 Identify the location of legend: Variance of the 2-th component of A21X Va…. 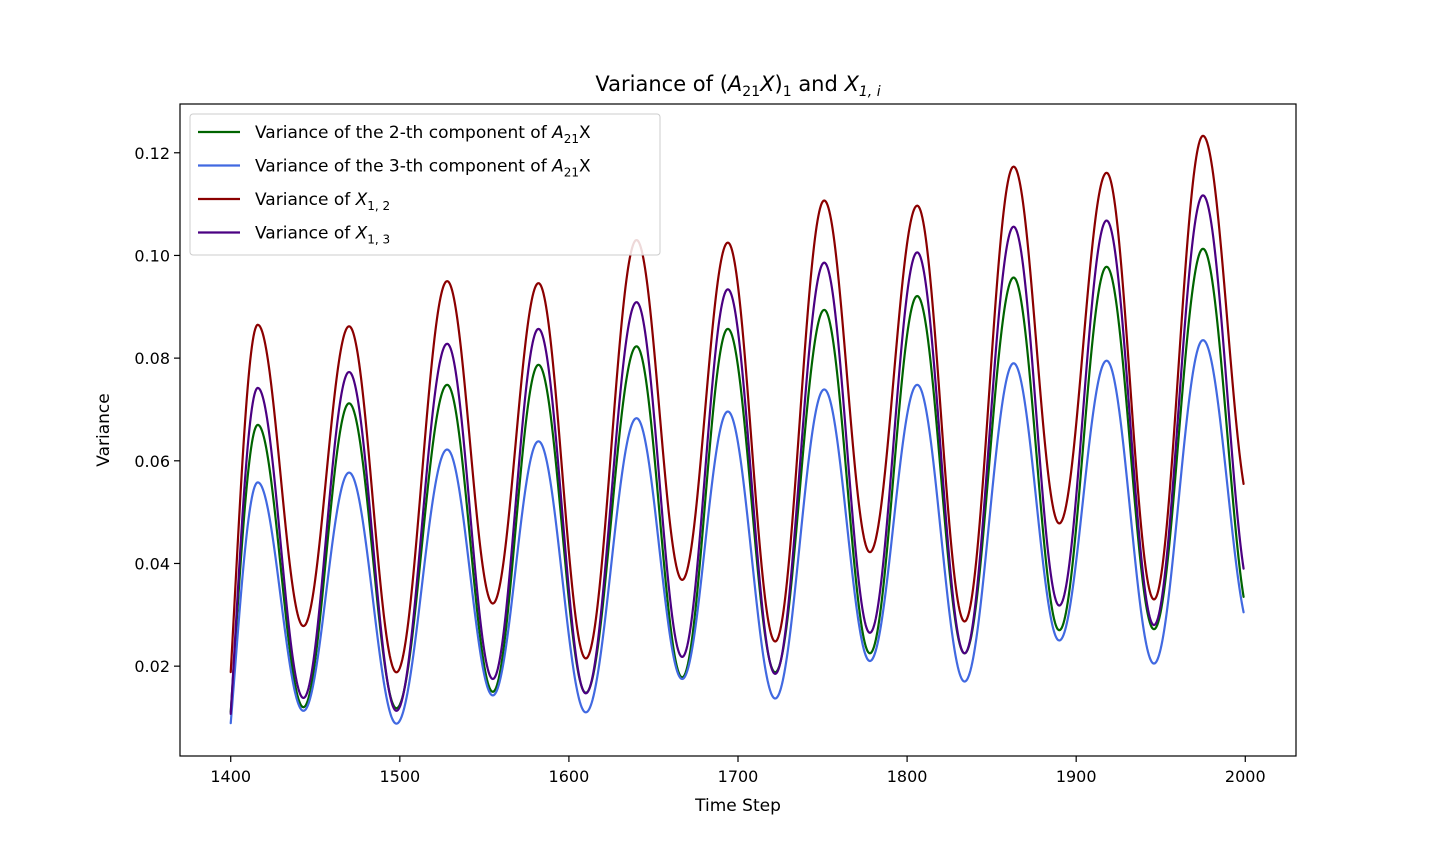
(425, 184).